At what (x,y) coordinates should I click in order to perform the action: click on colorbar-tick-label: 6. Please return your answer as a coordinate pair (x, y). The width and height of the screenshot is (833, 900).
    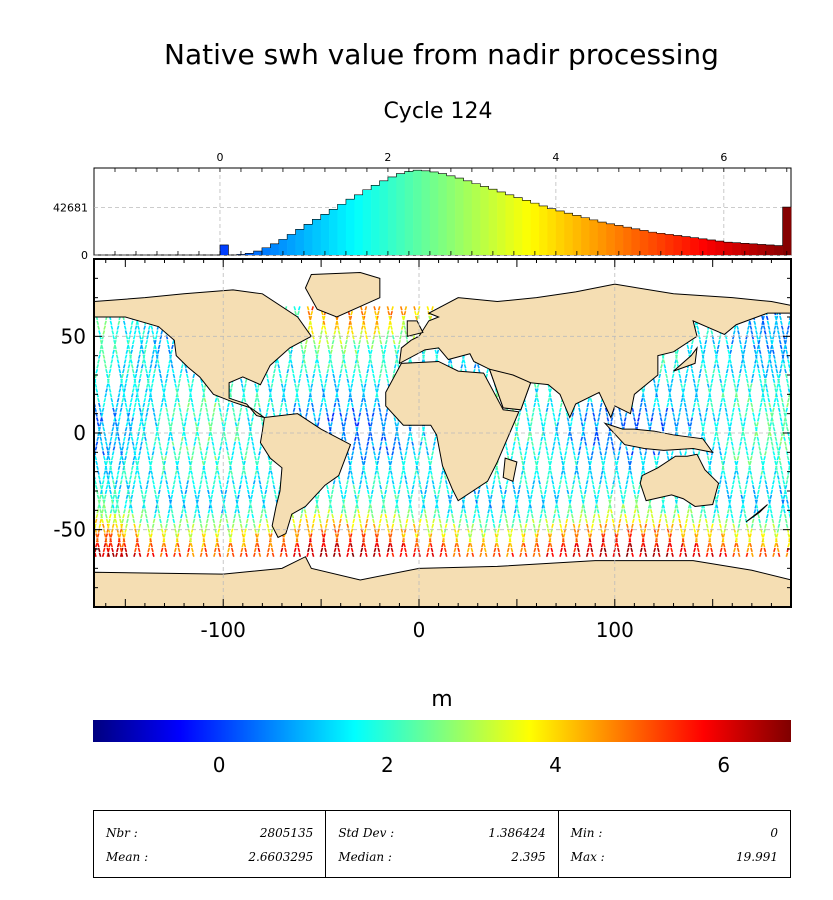
    Looking at the image, I should click on (723, 765).